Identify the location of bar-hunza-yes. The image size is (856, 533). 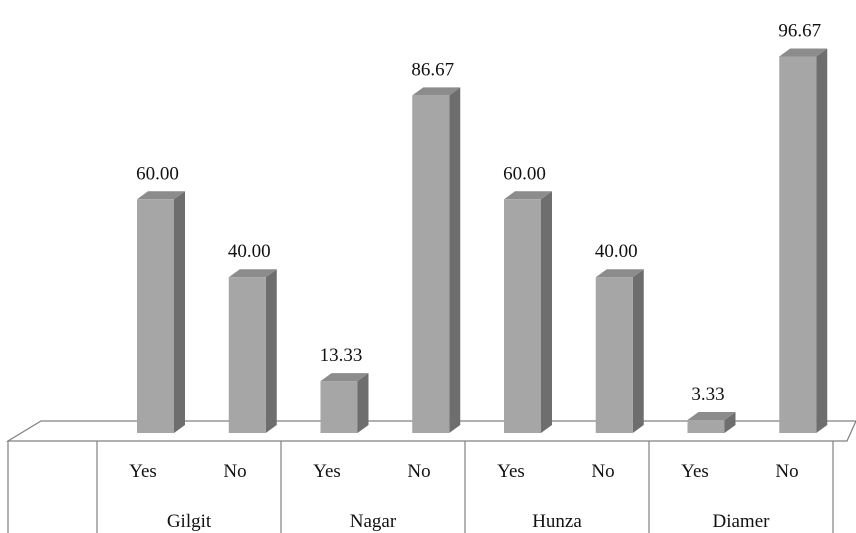
(528, 312).